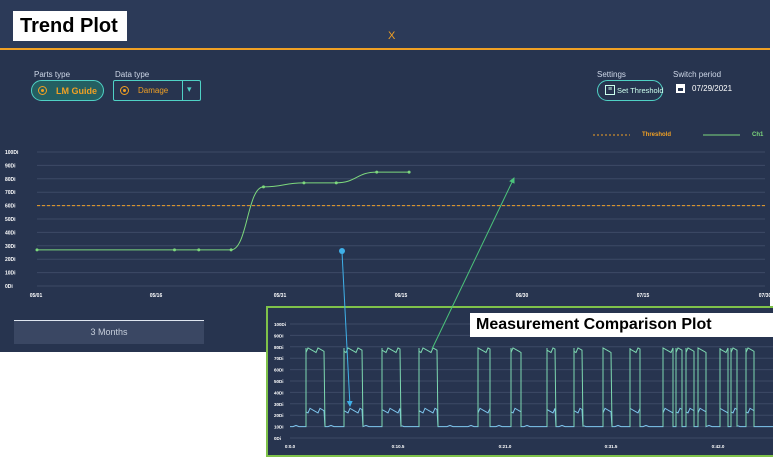  What do you see at coordinates (764, 296) in the screenshot?
I see `x-tick-label: 07/30` at bounding box center [764, 296].